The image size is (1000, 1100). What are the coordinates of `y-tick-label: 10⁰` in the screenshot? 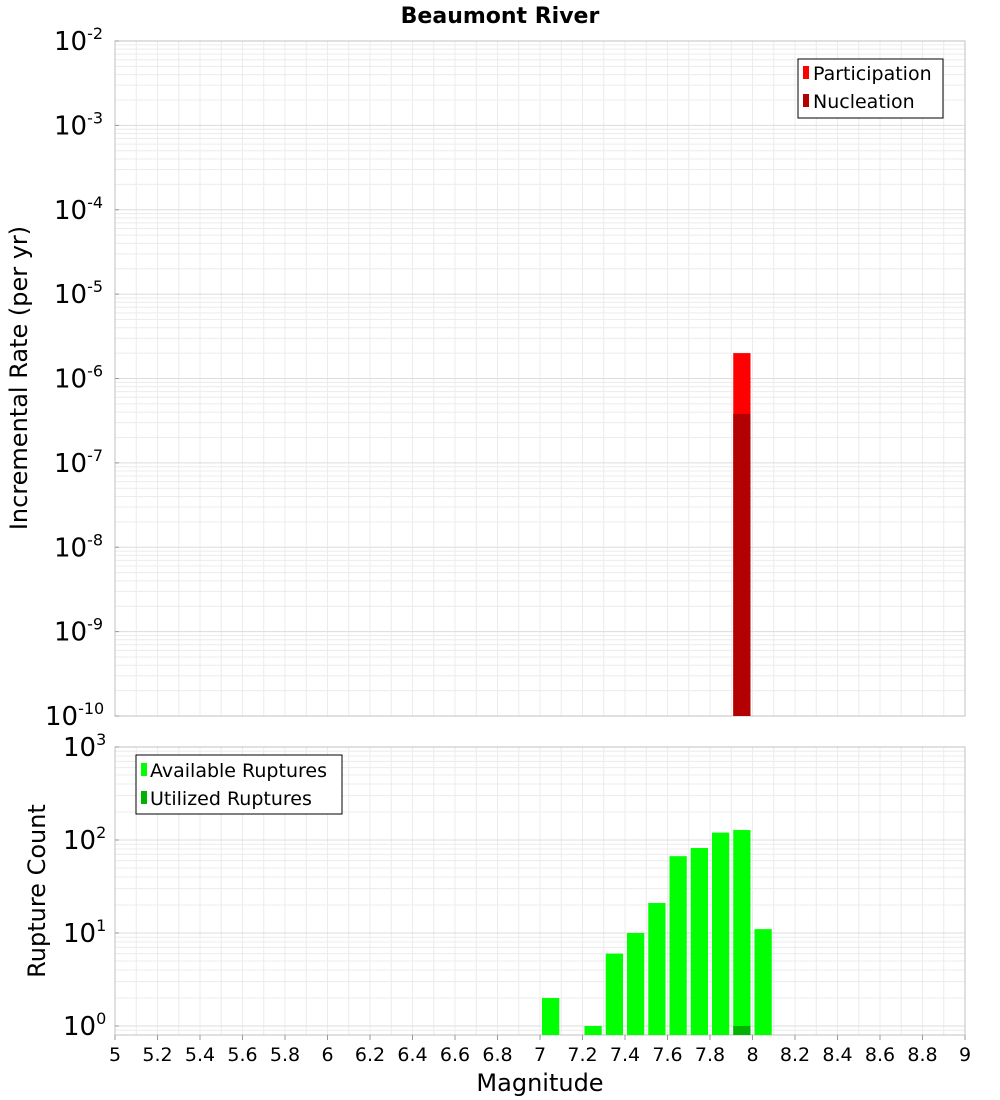 It's located at (84, 1025).